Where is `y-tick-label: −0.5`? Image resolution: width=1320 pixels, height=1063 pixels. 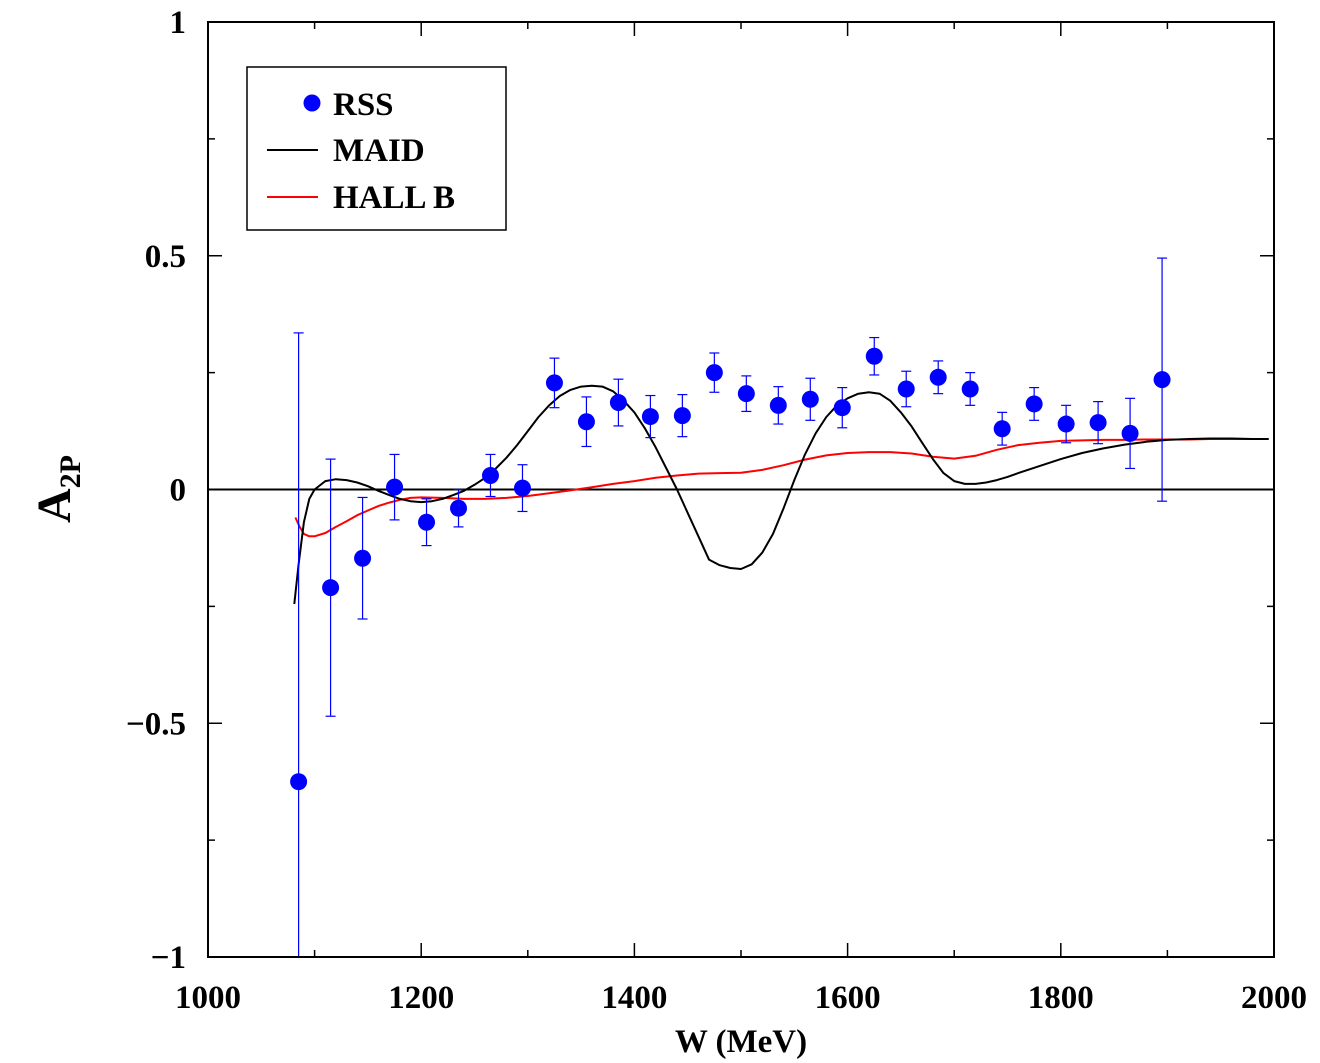
y-tick-label: −0.5 is located at coordinates (156, 724).